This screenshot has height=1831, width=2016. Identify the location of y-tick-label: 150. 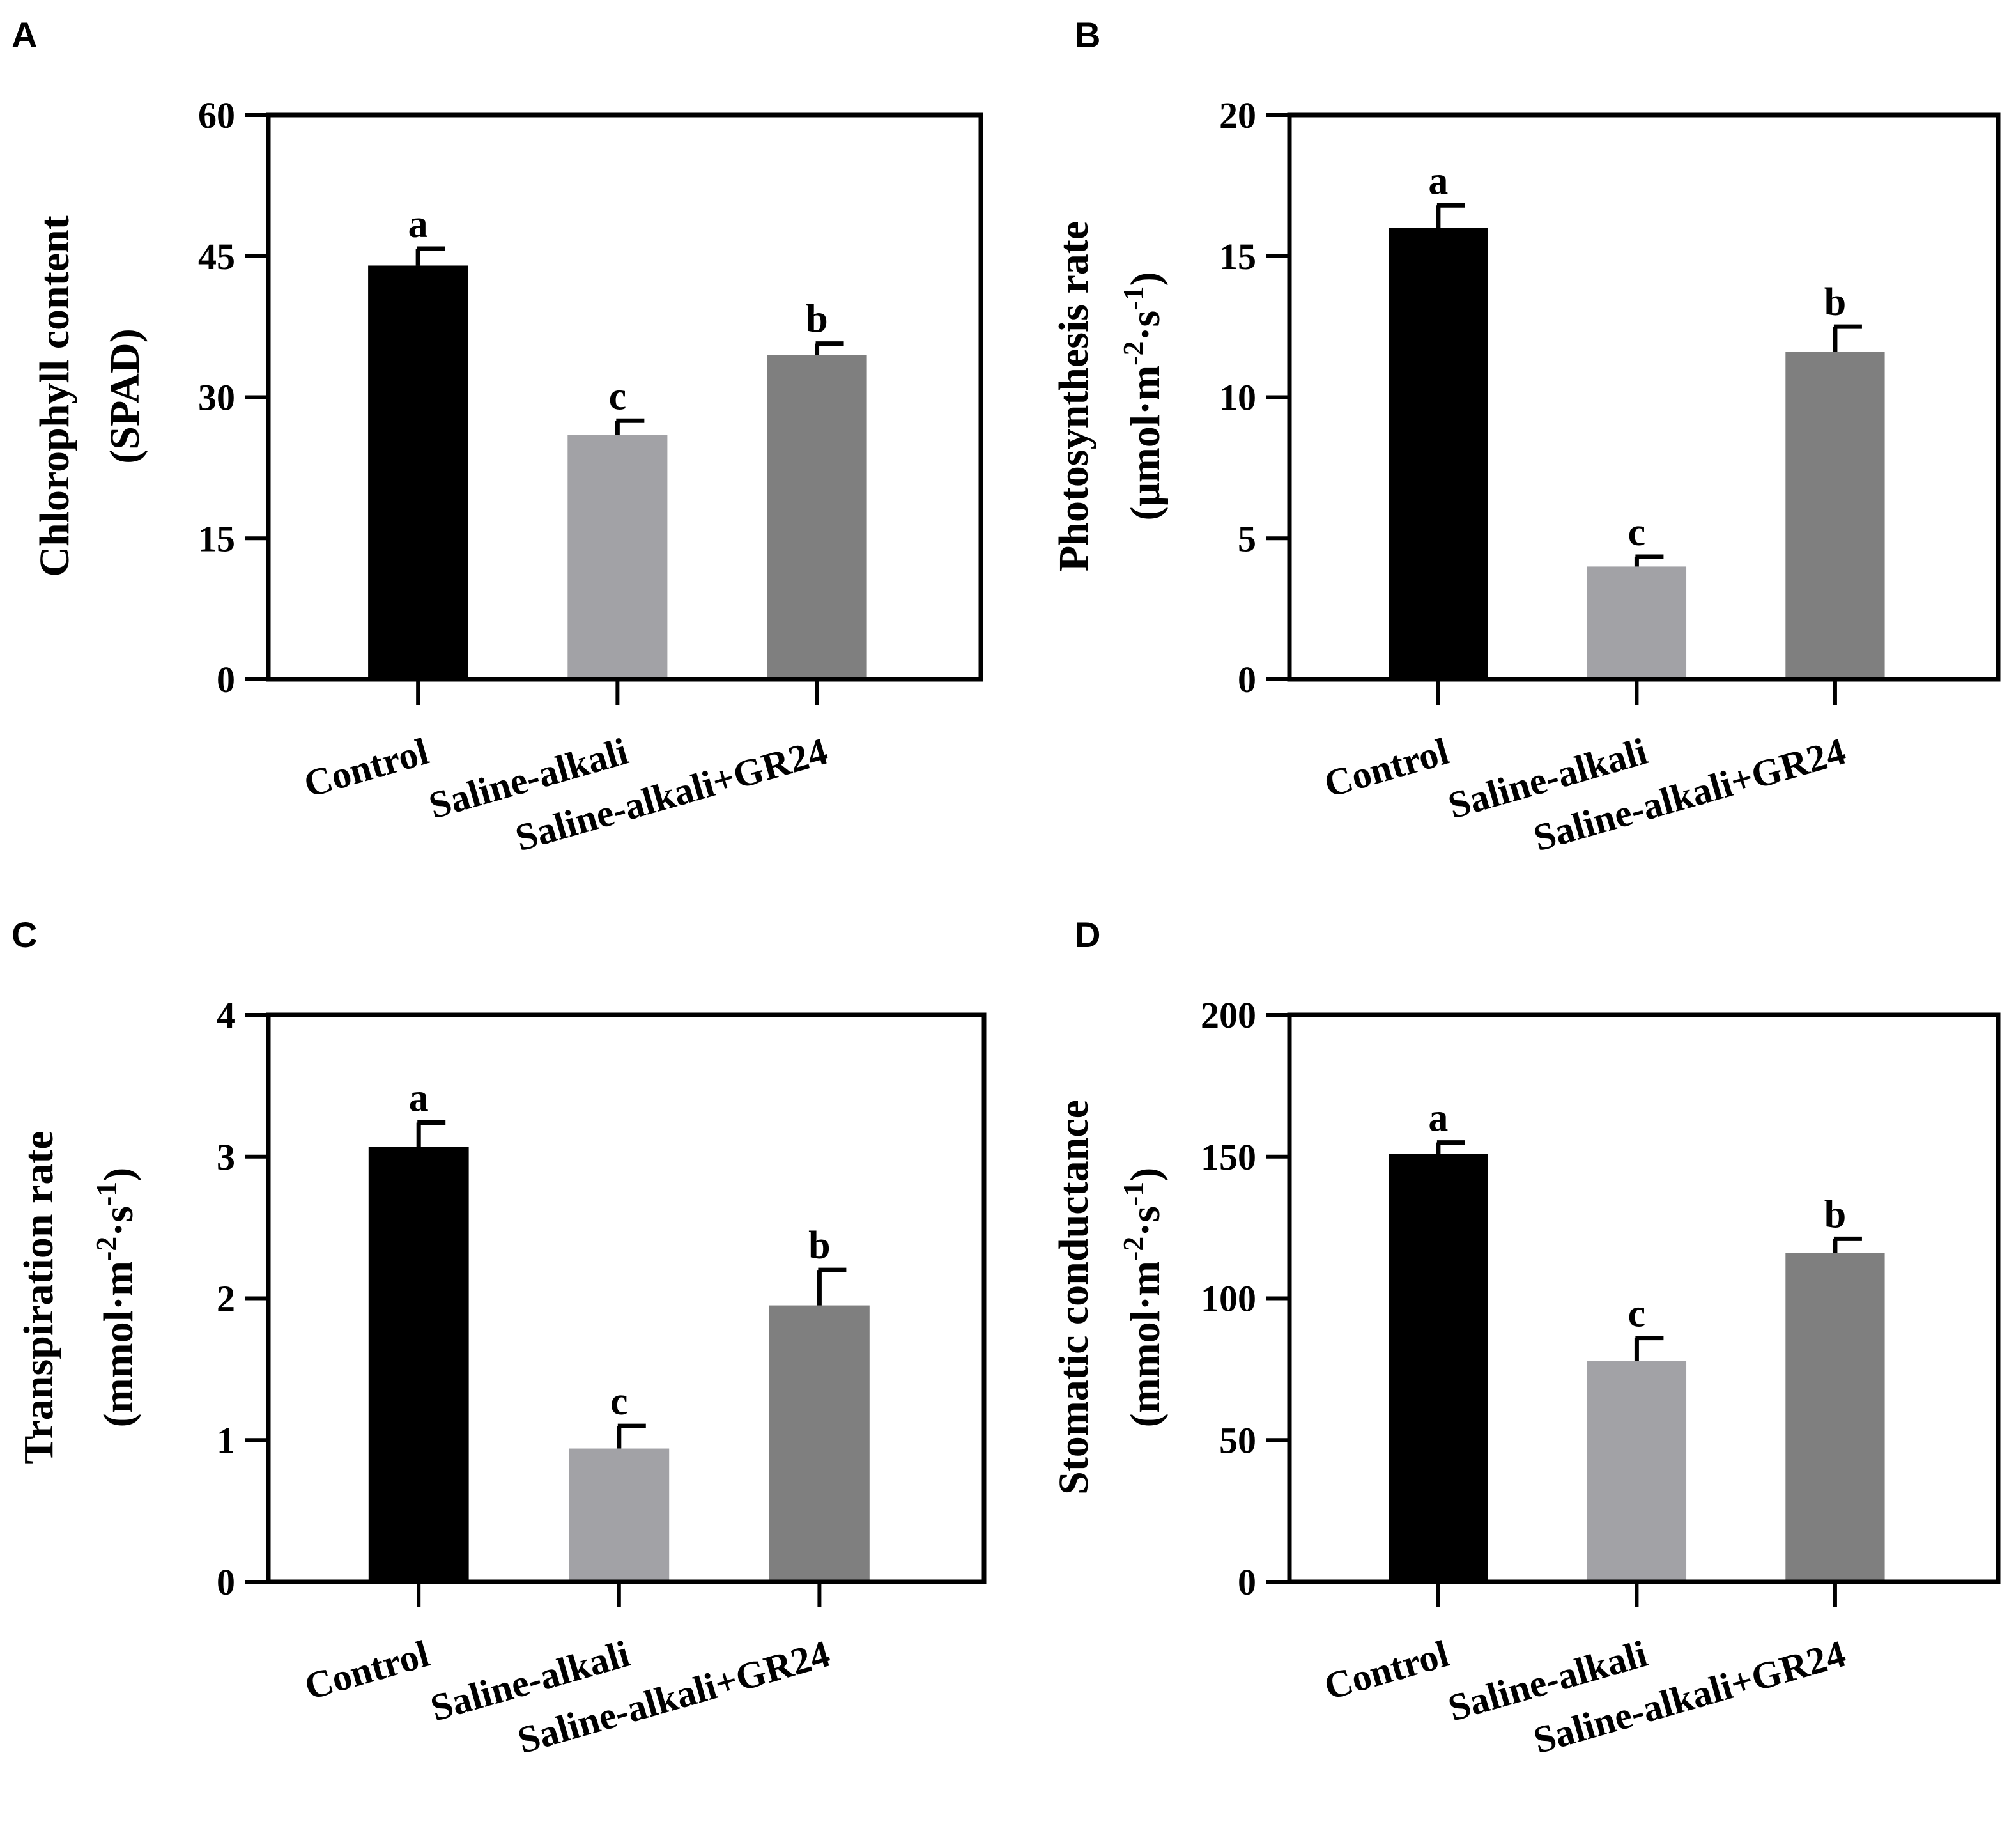
(1229, 1157).